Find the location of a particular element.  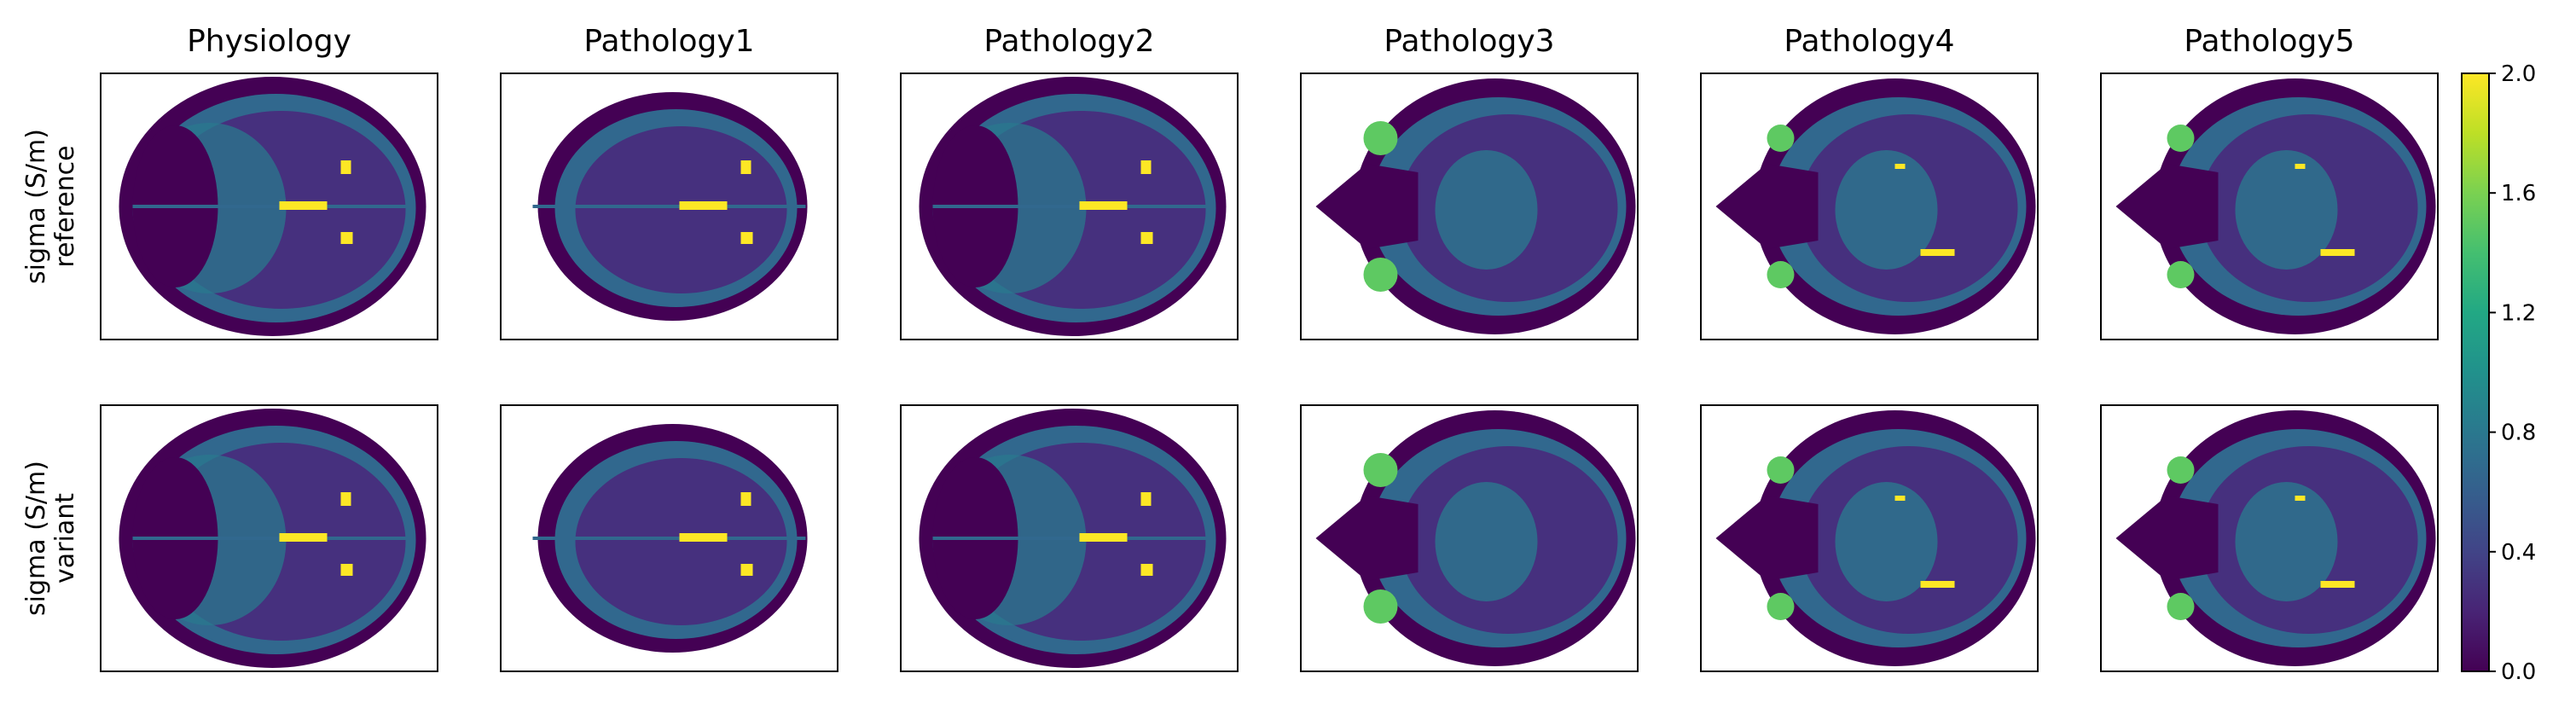

column-title: Pathology4 is located at coordinates (1869, 41).